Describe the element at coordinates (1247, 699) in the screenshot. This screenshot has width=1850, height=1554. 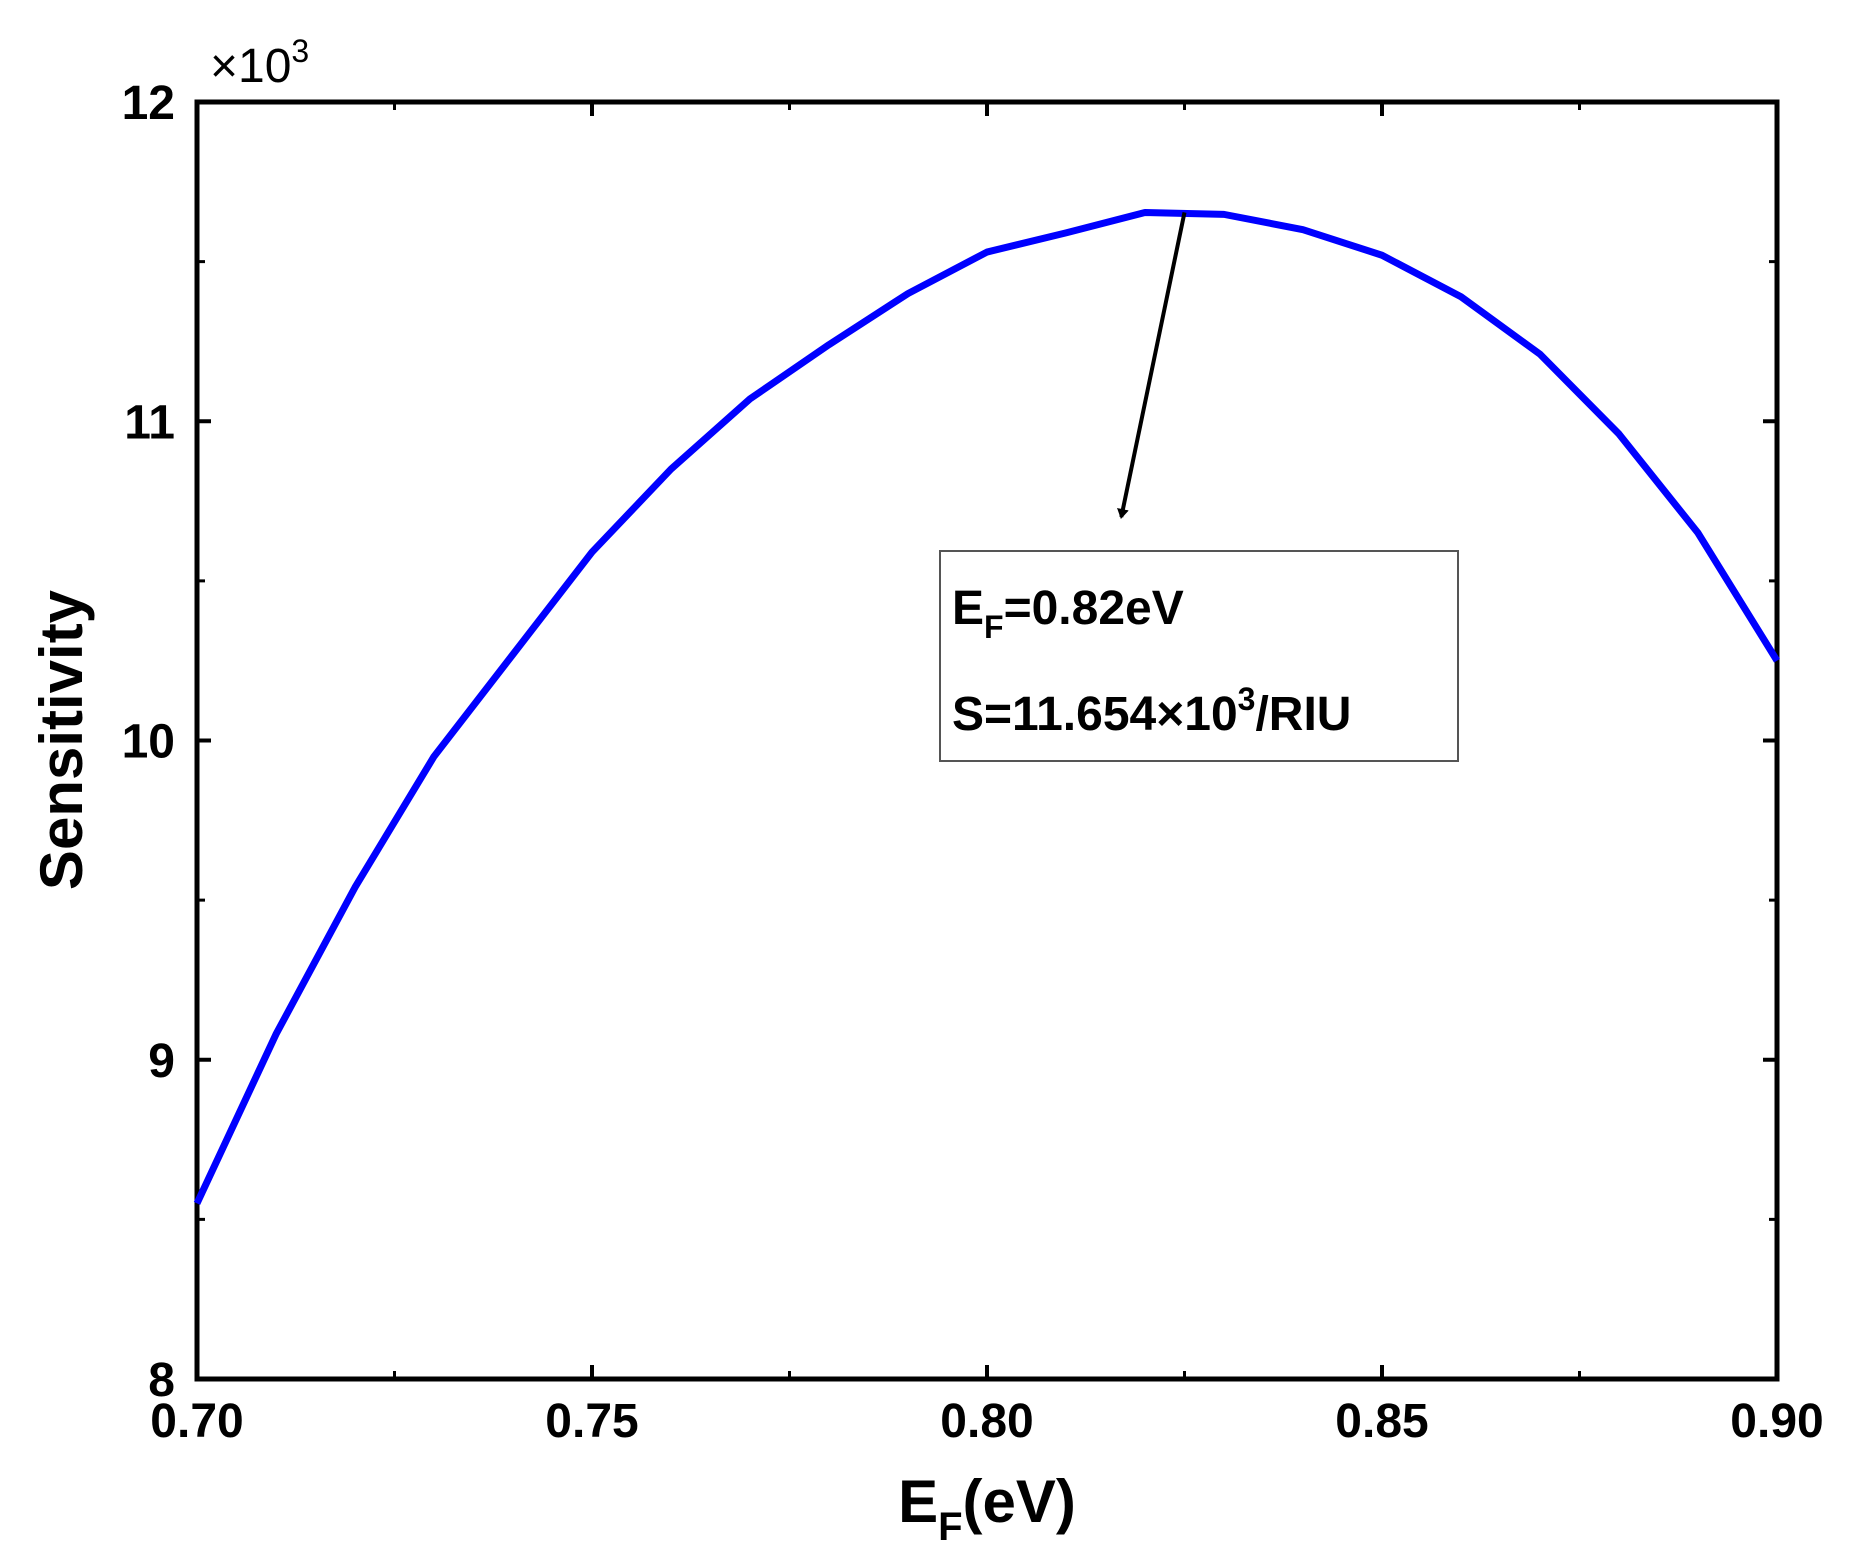
I see `annotation-s-exponent: 3` at that location.